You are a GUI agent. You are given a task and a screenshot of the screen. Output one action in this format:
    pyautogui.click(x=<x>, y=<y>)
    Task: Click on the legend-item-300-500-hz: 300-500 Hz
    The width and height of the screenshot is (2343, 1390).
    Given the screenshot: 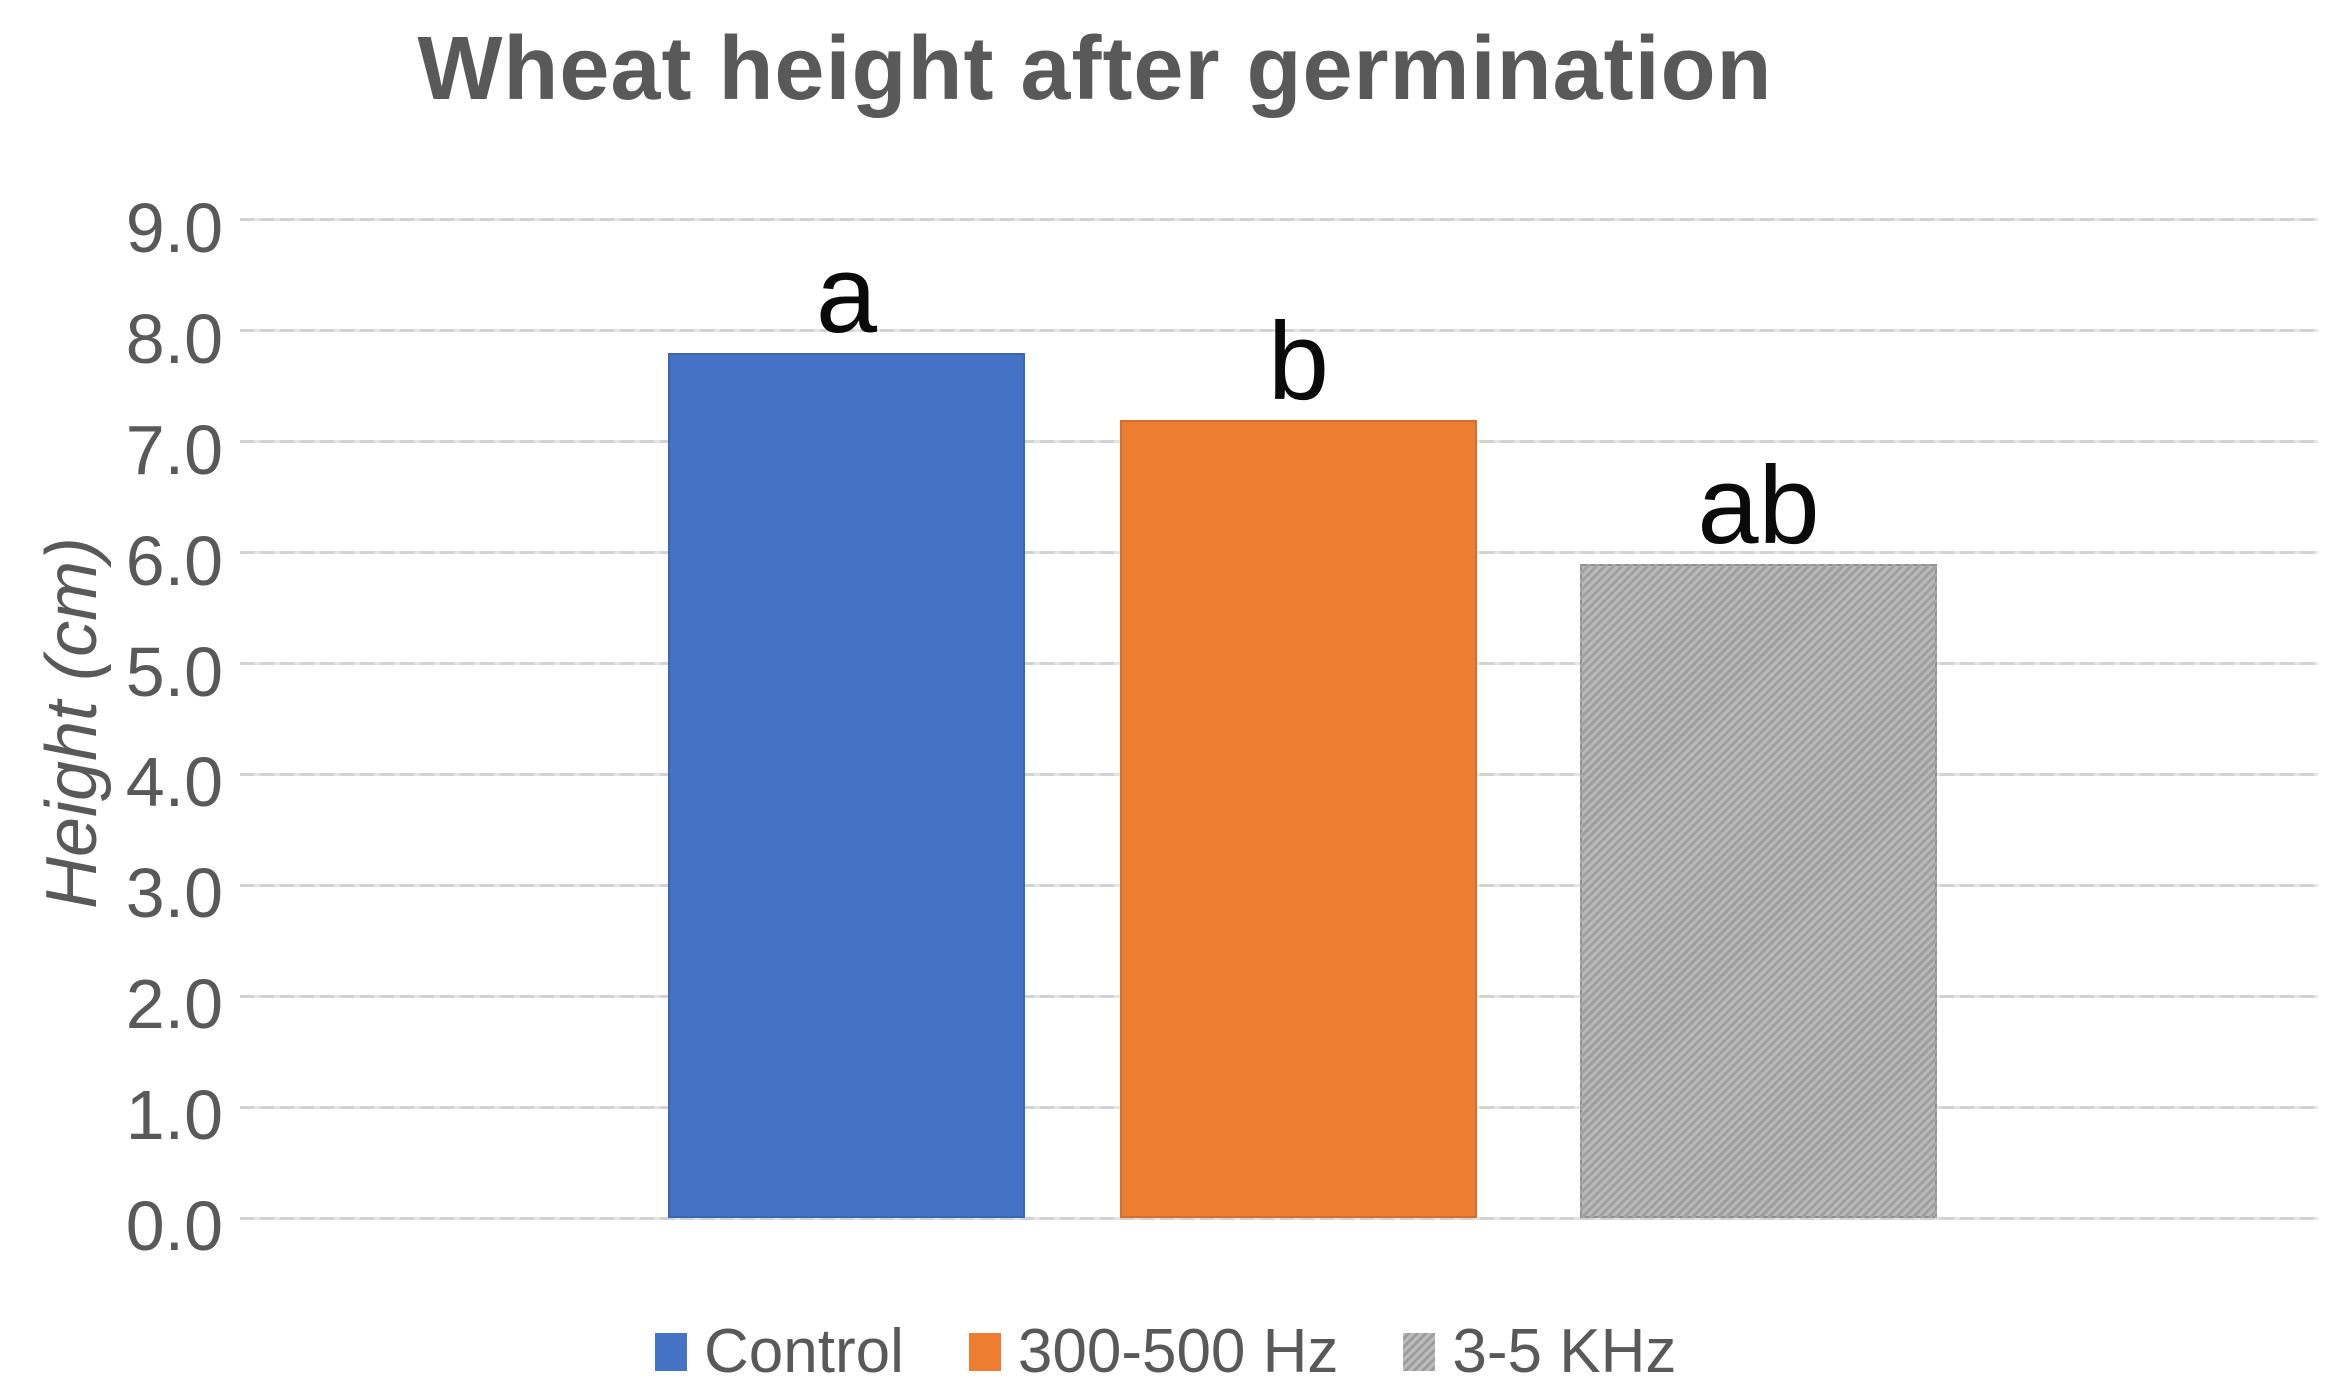 What is the action you would take?
    pyautogui.click(x=1153, y=1351)
    